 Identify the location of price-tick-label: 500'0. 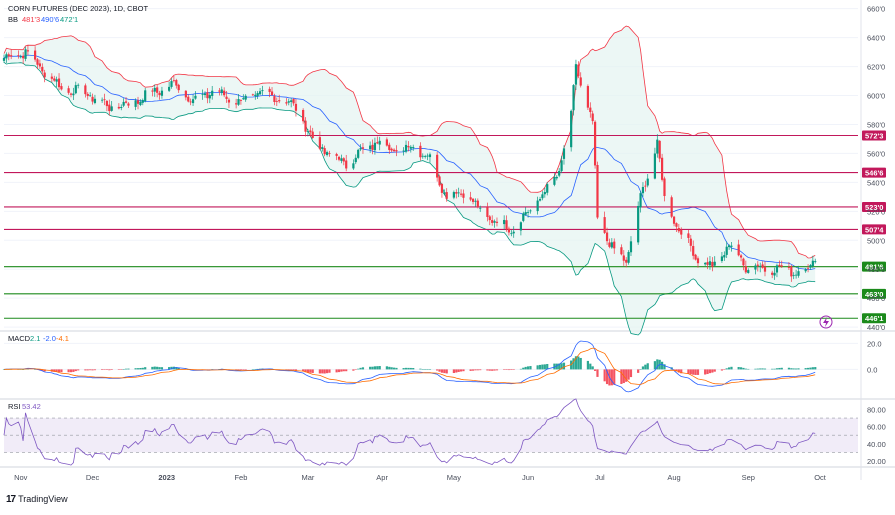
(876, 240).